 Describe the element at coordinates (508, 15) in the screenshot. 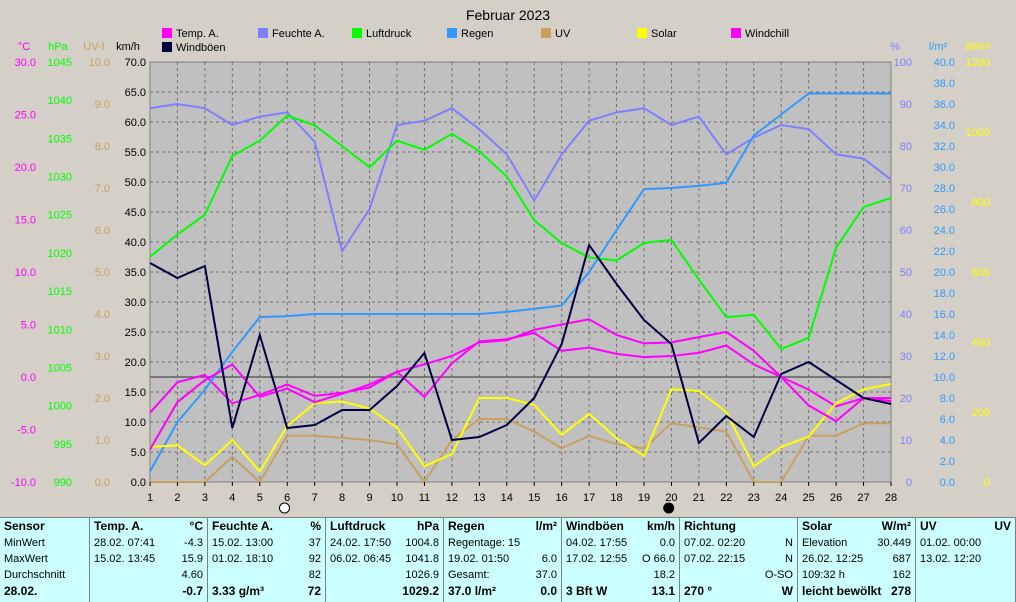

I see `chart-title: Februar 2023` at that location.